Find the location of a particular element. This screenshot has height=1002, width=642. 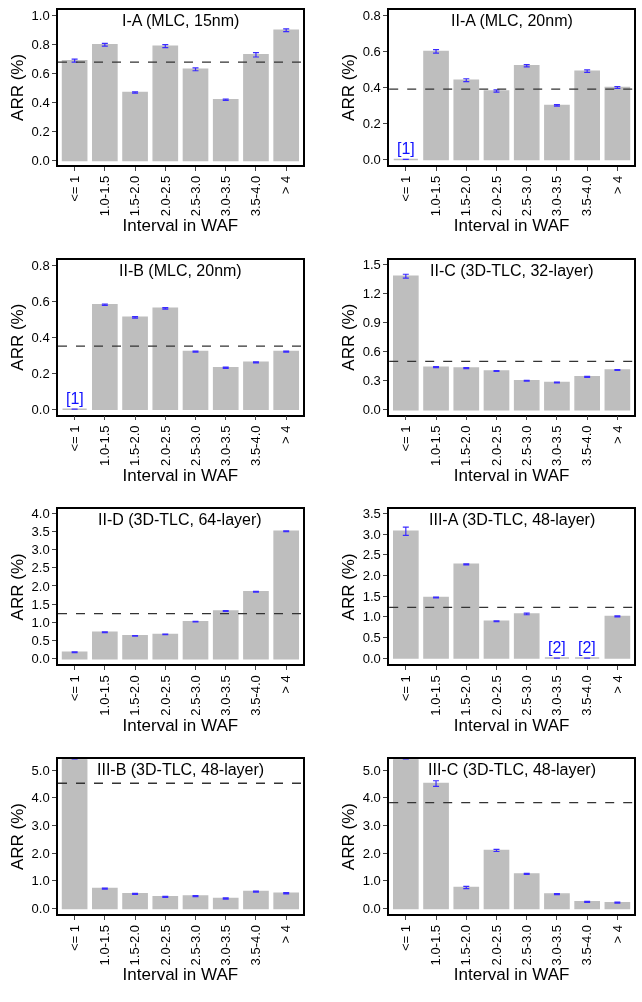

y-tick-label: 0.3 is located at coordinates (371, 381).